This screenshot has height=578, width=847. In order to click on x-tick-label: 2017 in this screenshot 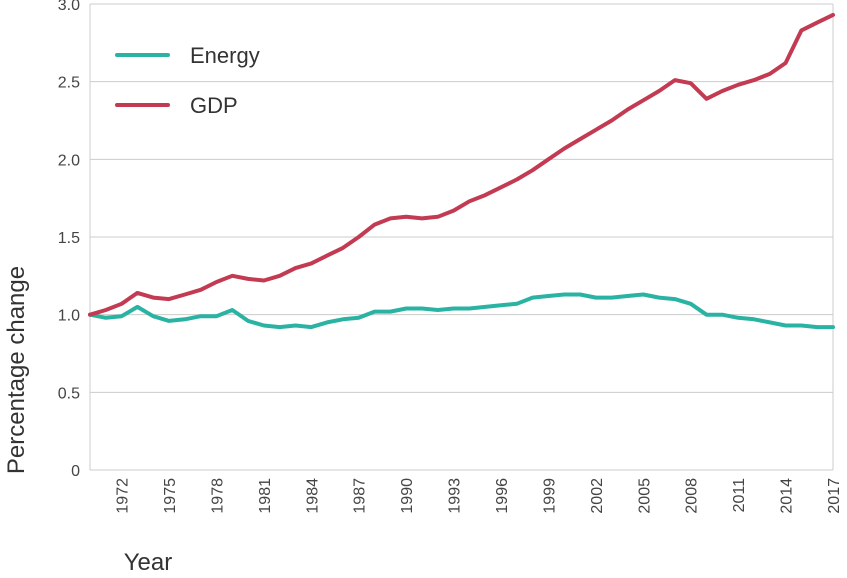, I will do `click(834, 496)`.